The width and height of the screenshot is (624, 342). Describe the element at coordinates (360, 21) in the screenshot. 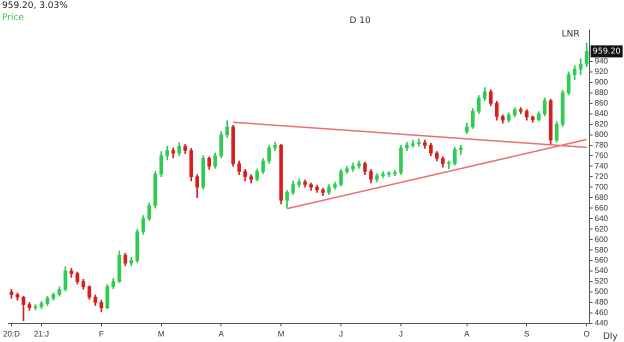

I see `text: D 10` at that location.